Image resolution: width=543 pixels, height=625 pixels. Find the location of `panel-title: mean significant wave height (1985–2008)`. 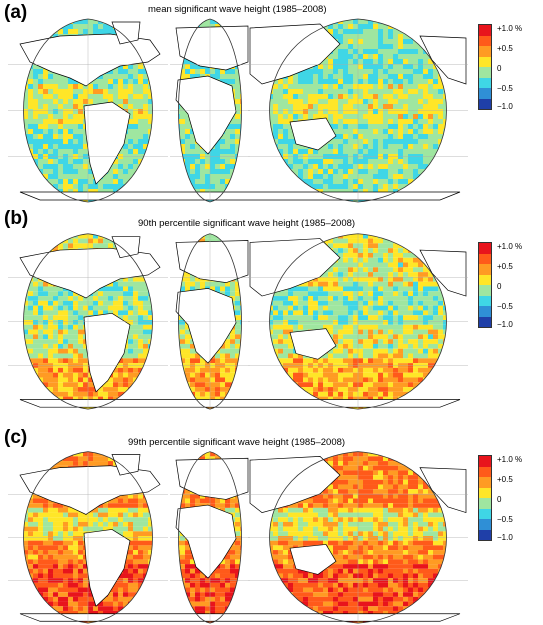

panel-title: mean significant wave height (1985–2008) is located at coordinates (237, 9).